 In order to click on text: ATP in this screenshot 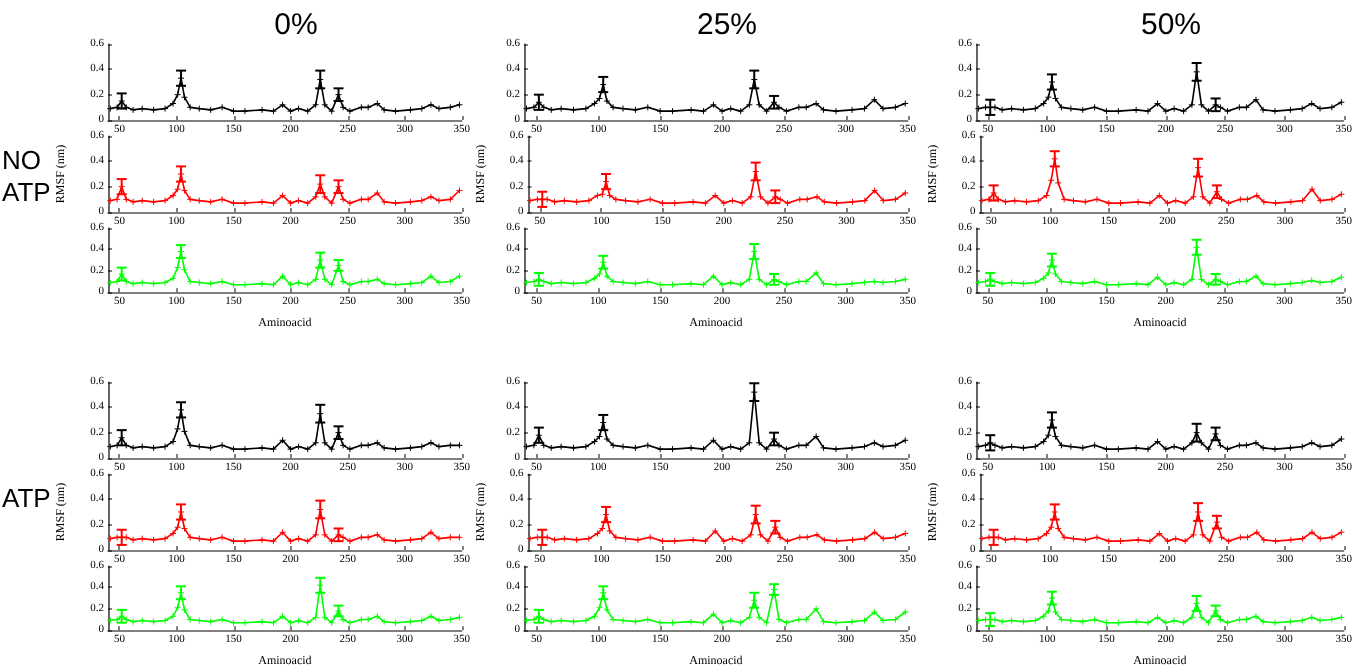, I will do `click(26, 498)`.